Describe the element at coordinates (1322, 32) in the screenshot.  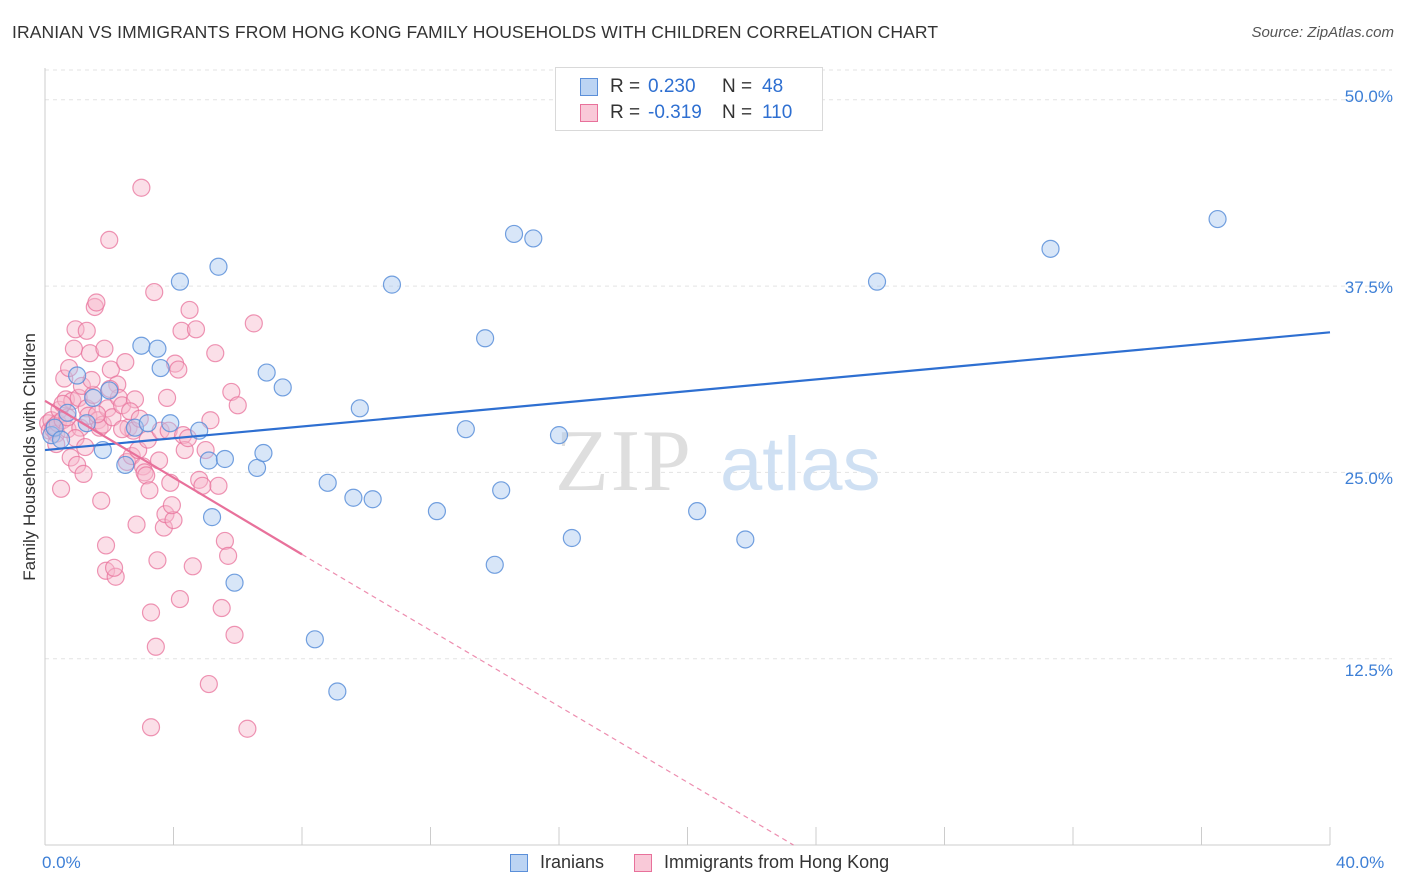
I see `source-label: Source: ZipAtlas.com` at that location.